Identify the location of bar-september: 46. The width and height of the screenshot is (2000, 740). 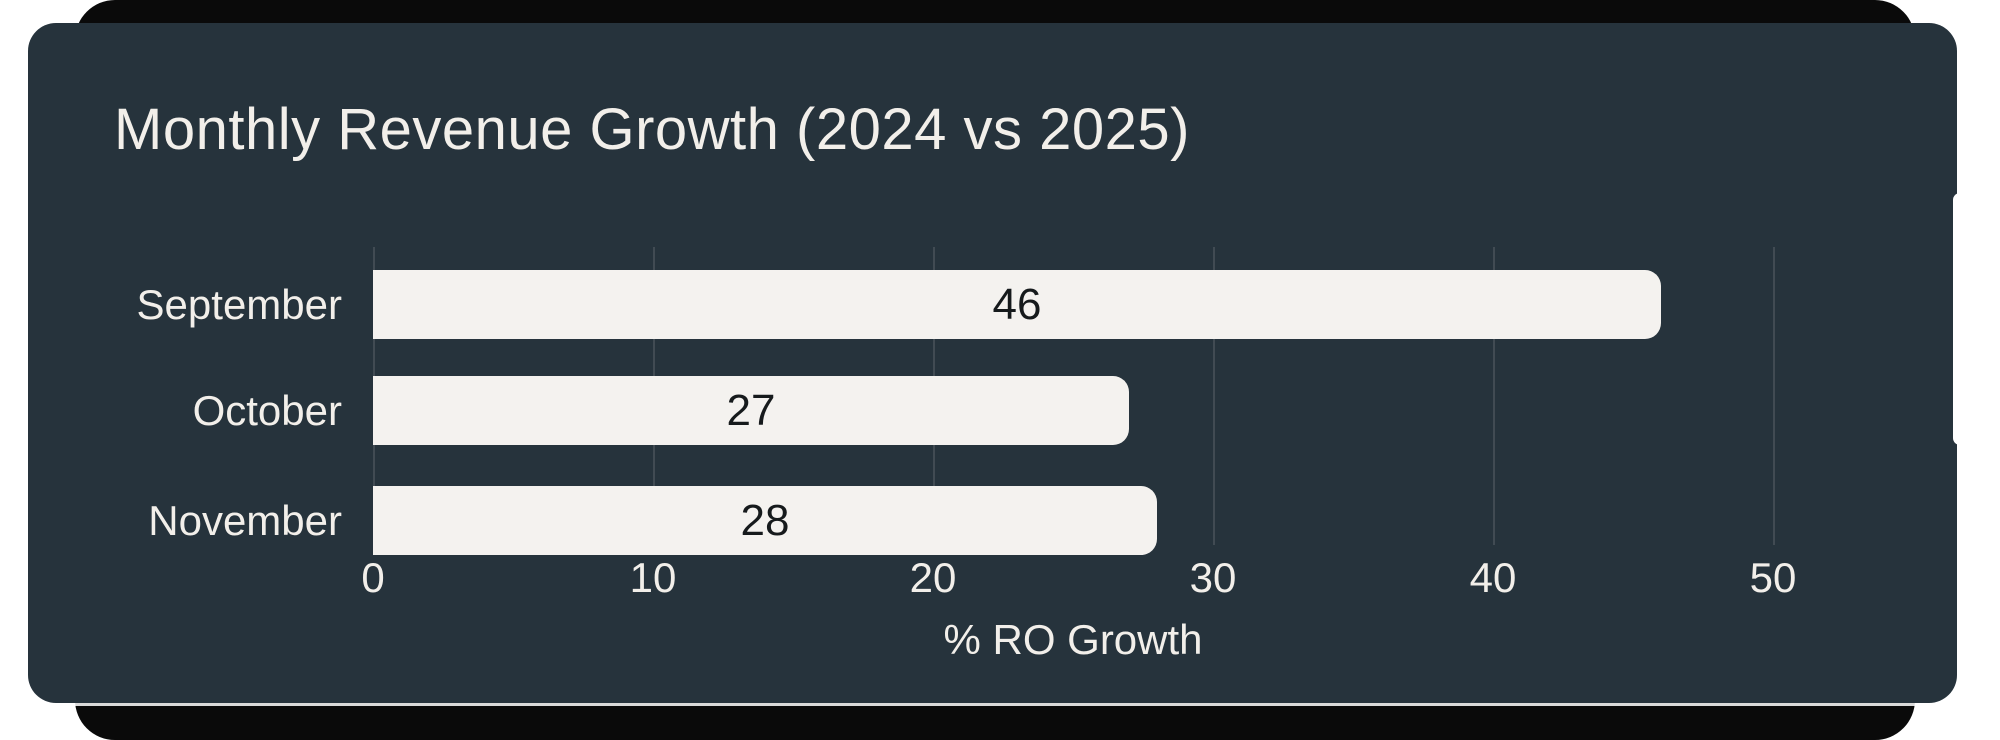
(1017, 304).